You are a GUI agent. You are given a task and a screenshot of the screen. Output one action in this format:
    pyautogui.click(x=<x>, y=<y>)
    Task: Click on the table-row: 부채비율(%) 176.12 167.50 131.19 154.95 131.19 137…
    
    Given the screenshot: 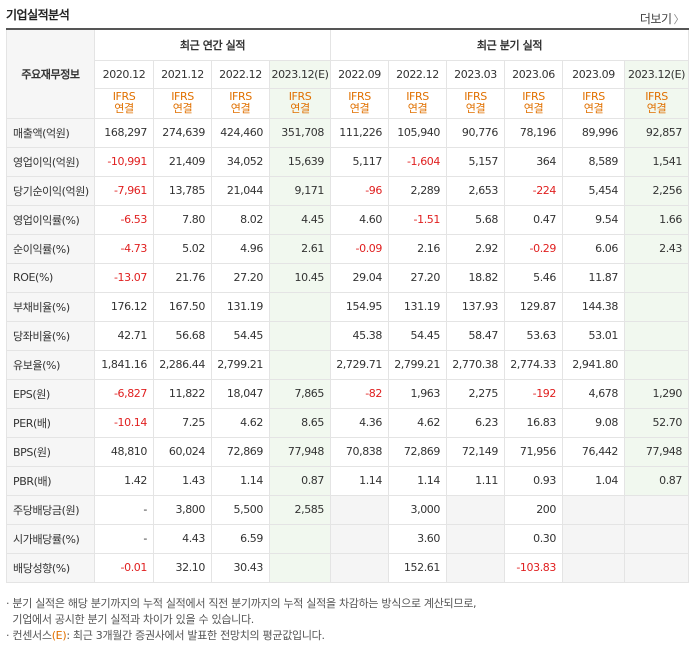 What is the action you would take?
    pyautogui.click(x=347, y=306)
    